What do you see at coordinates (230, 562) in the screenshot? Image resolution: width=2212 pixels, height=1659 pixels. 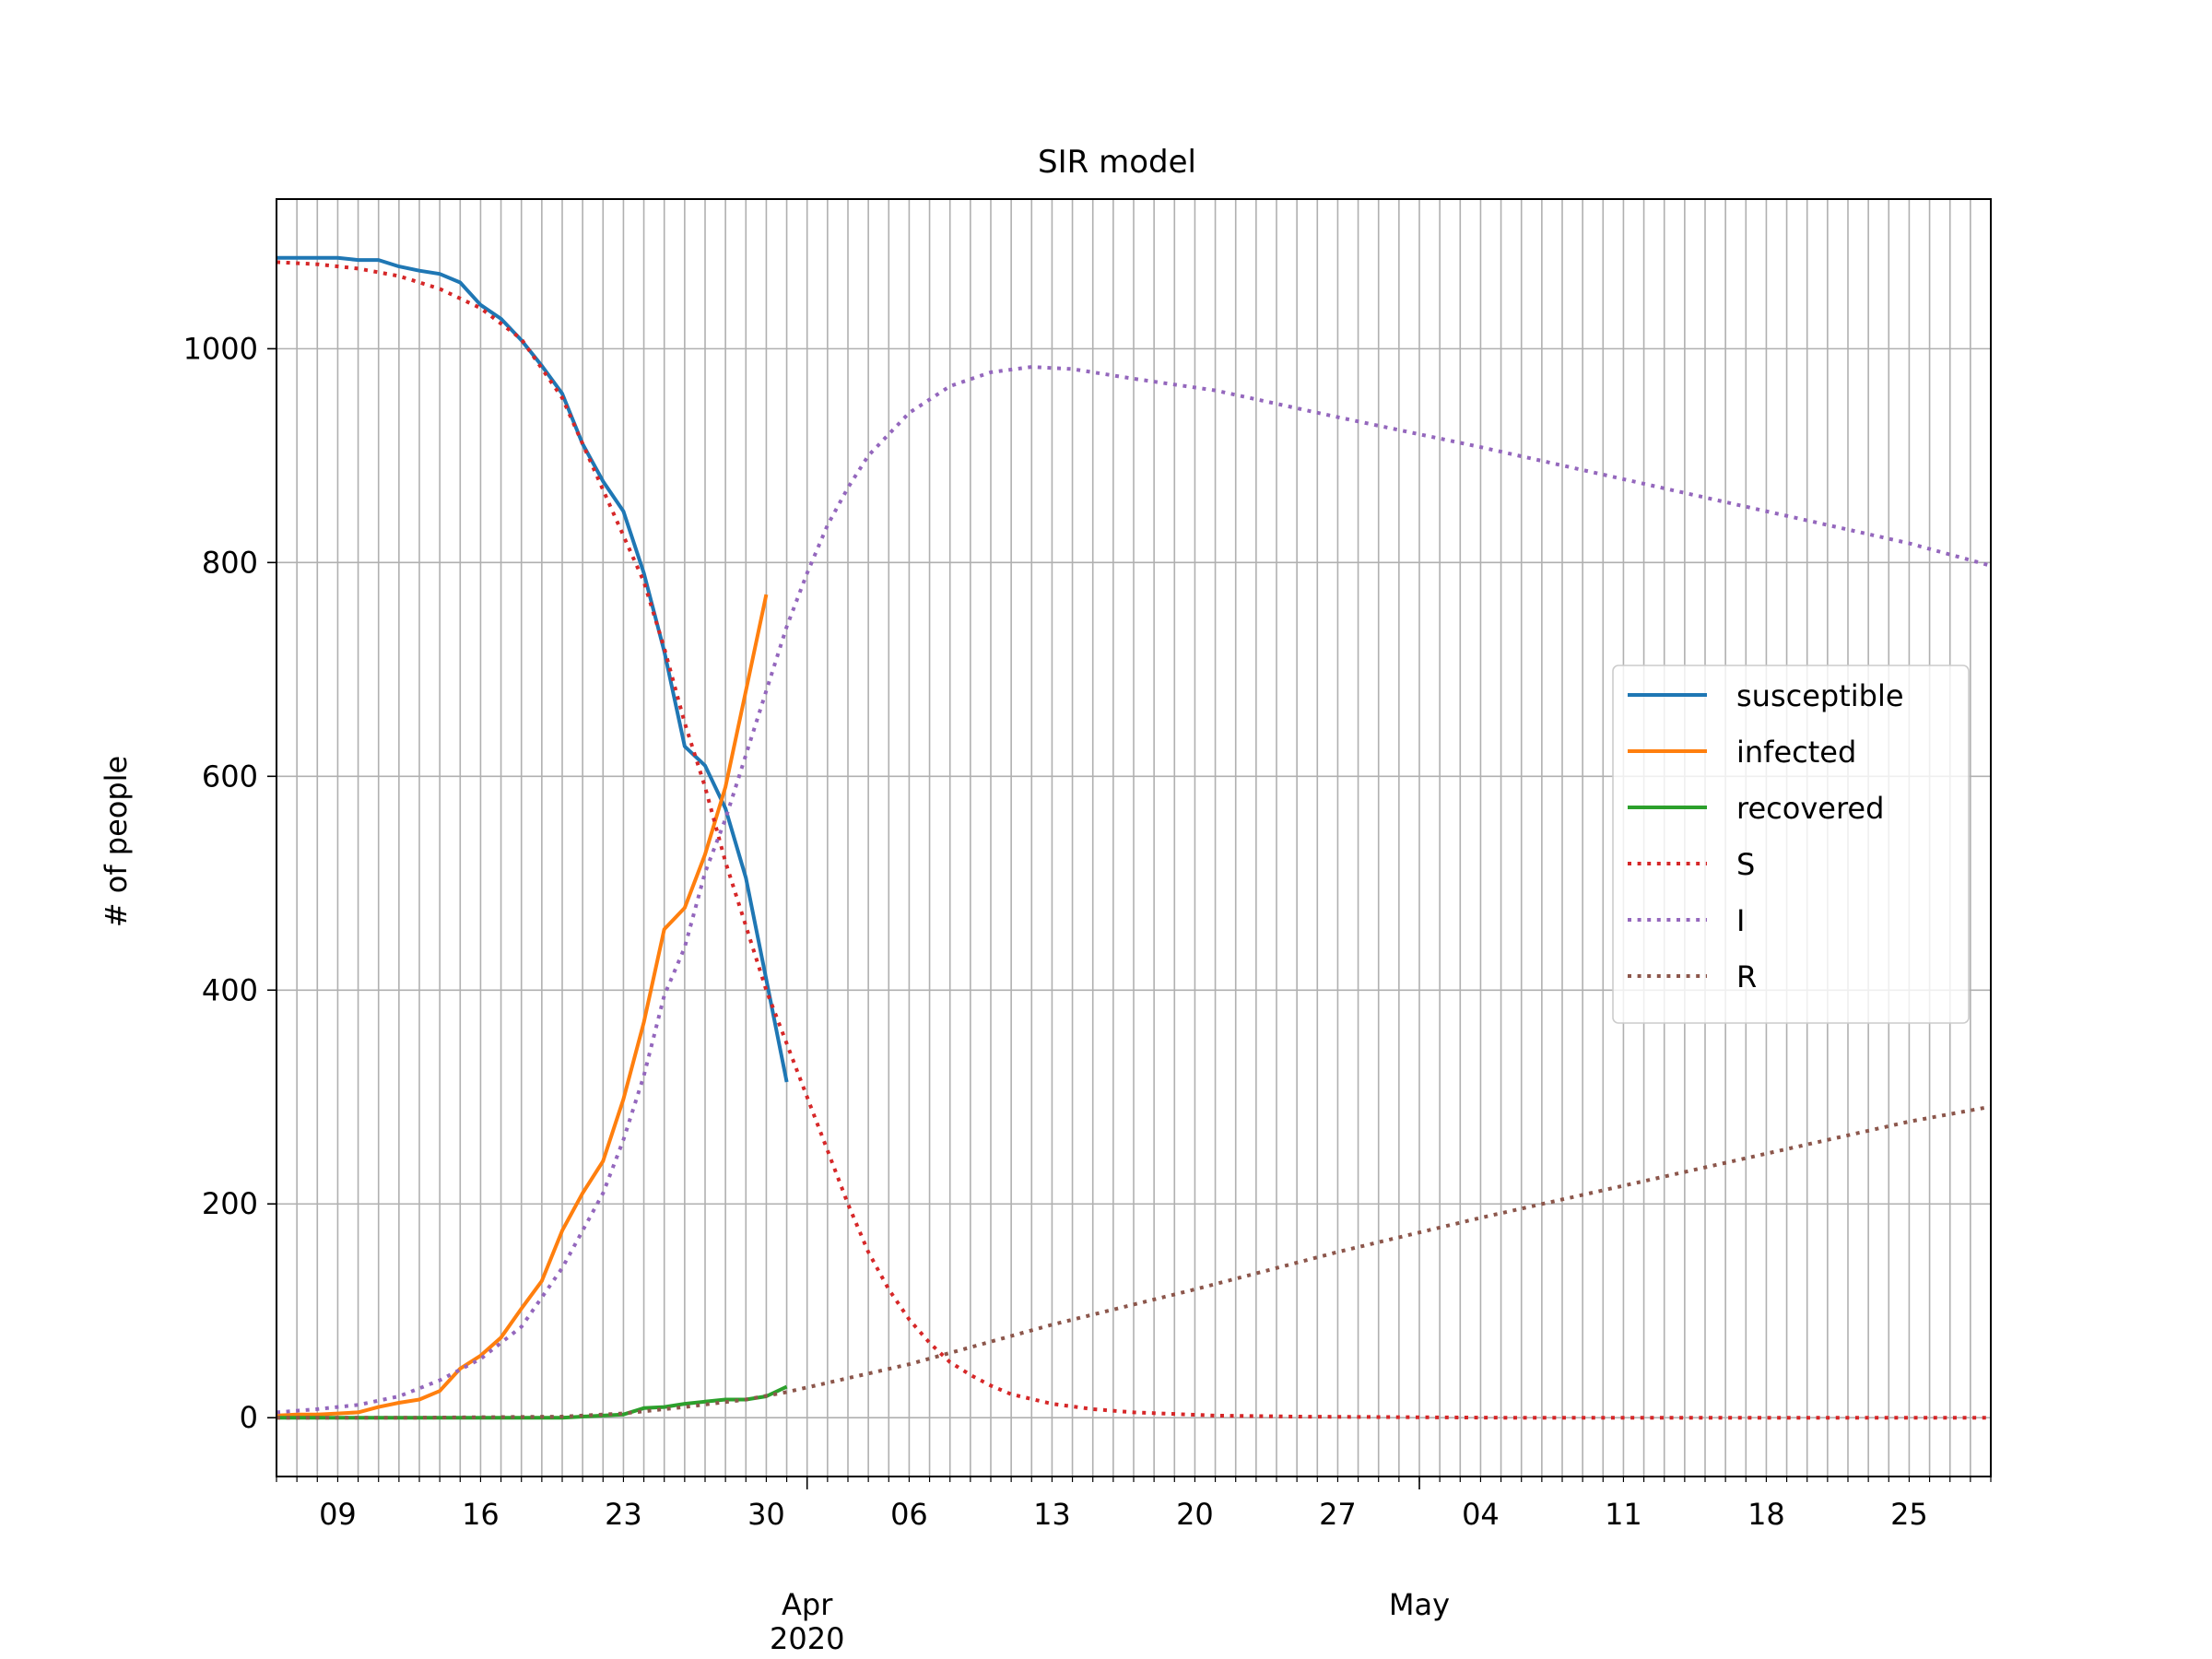 I see `y-tick-label: 800` at bounding box center [230, 562].